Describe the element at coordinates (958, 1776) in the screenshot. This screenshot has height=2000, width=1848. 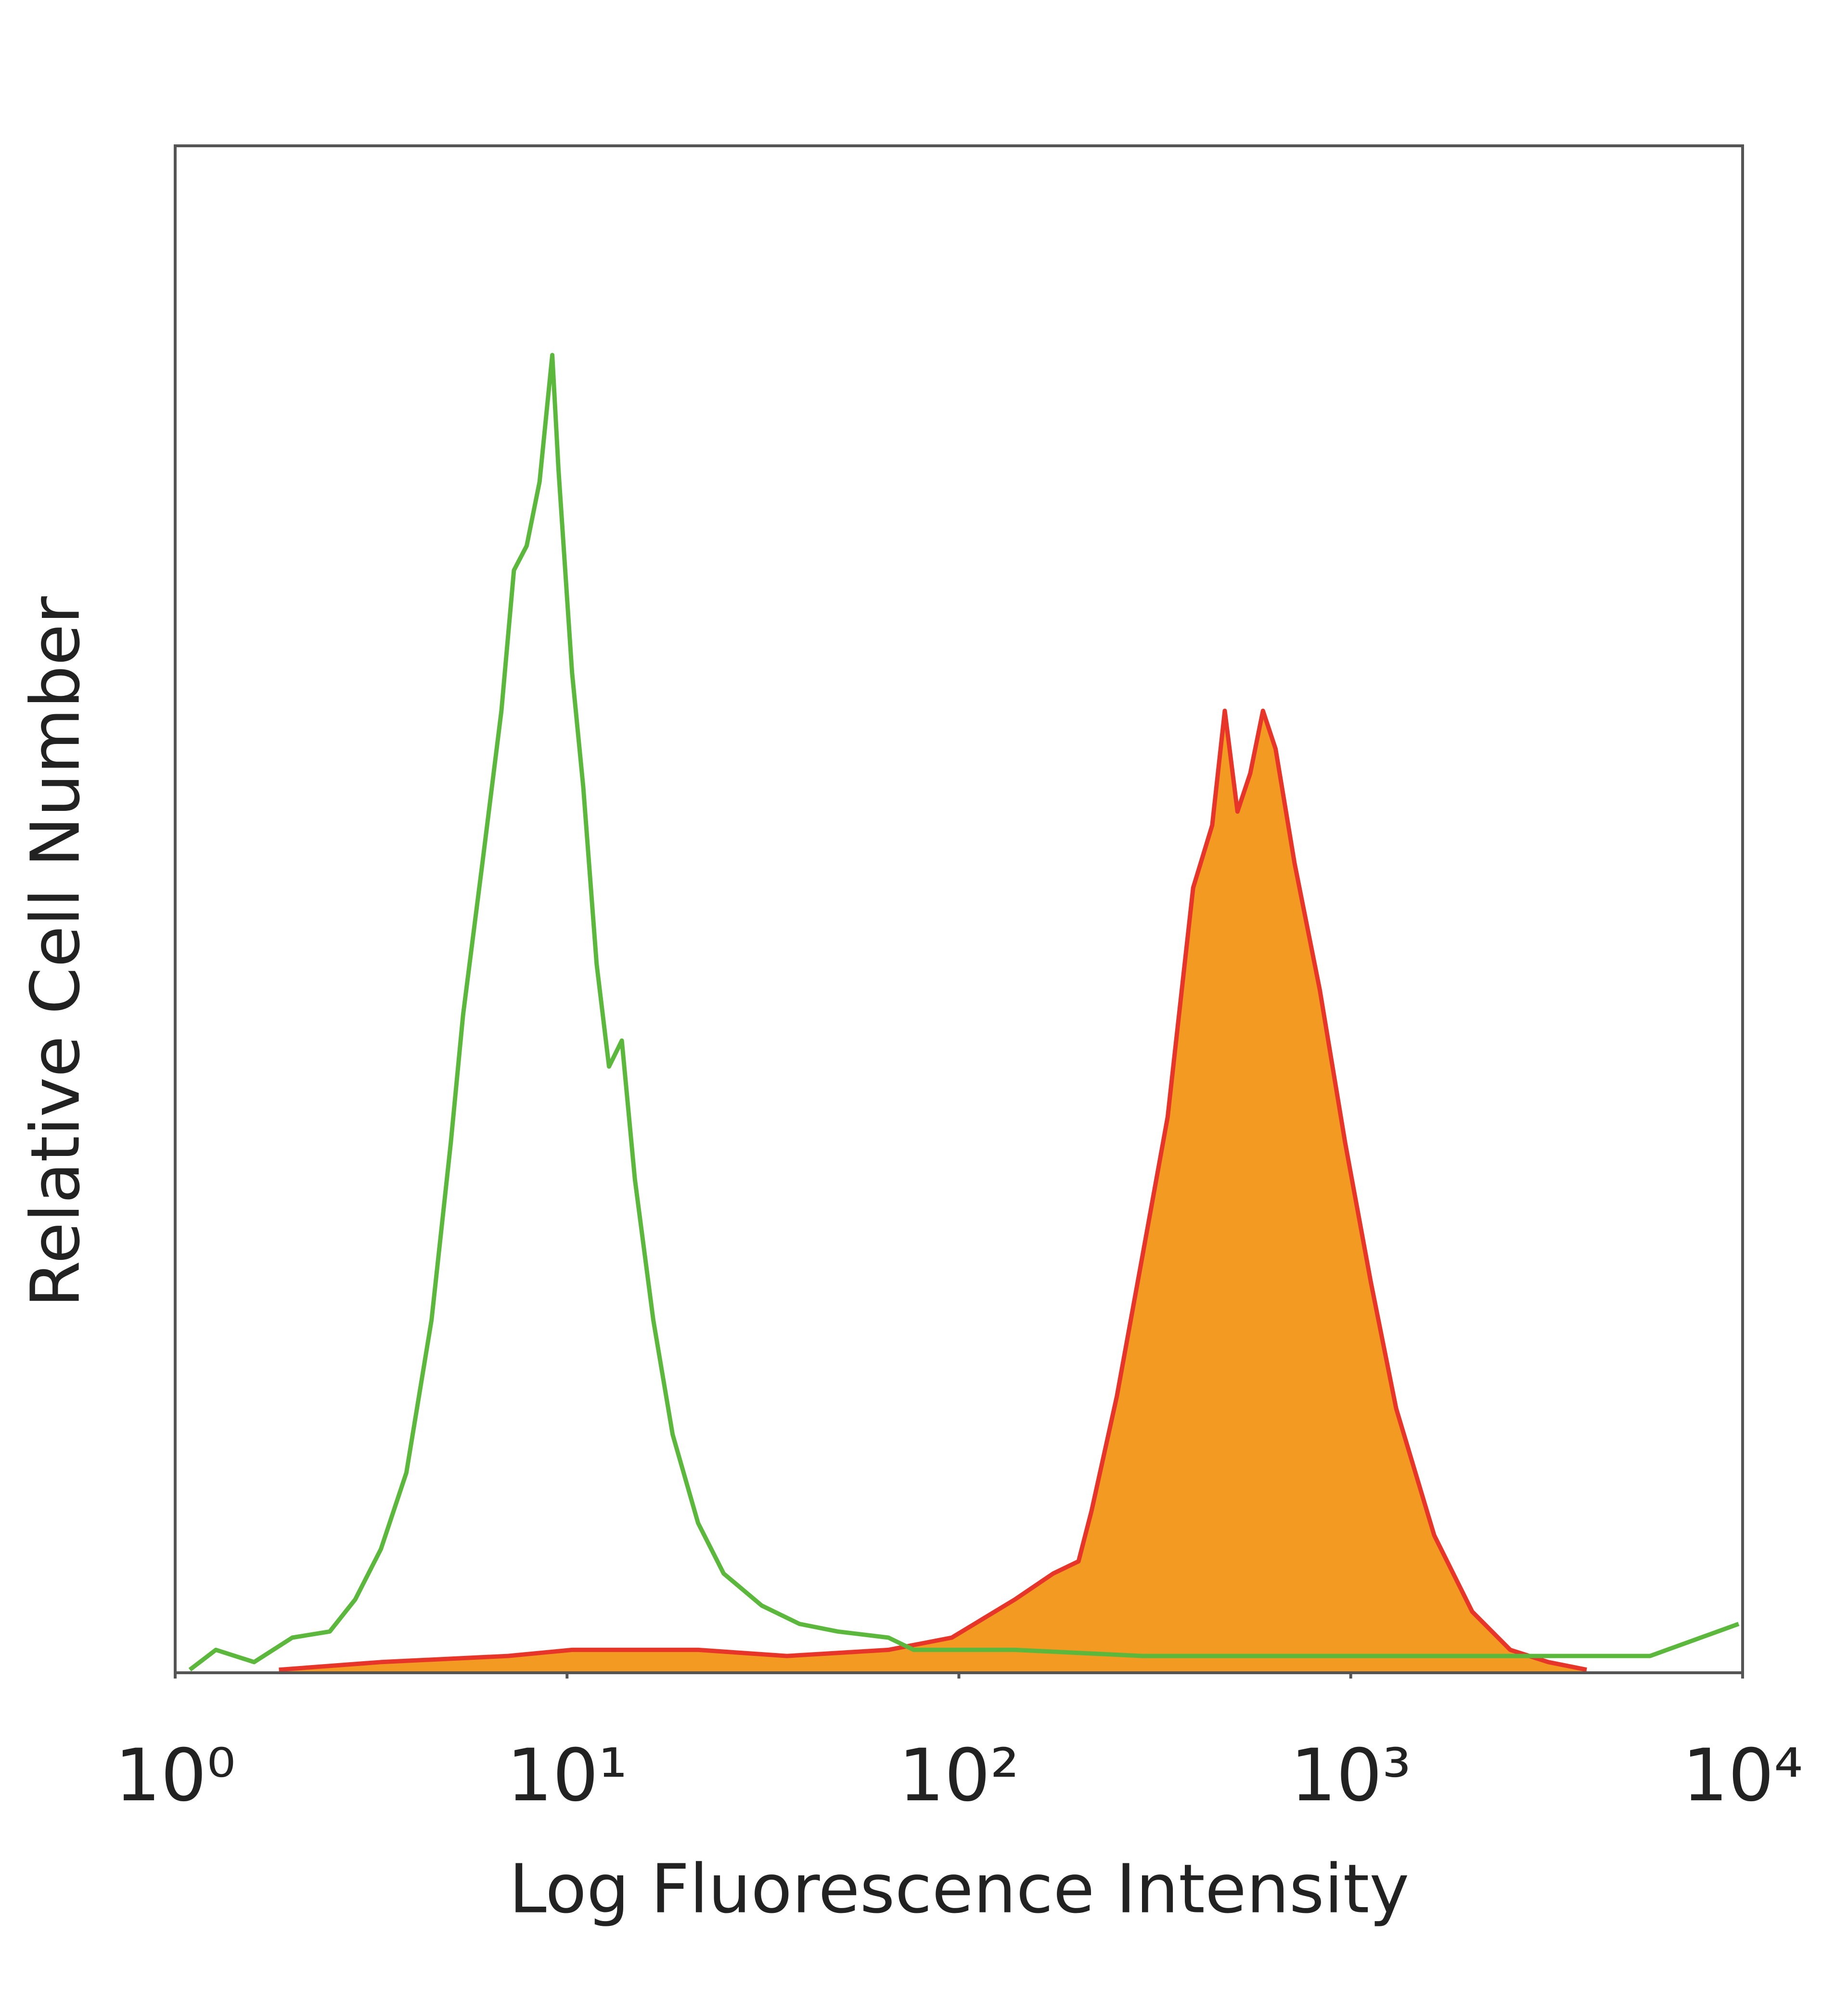
I see `x-tick-label: 10²` at that location.